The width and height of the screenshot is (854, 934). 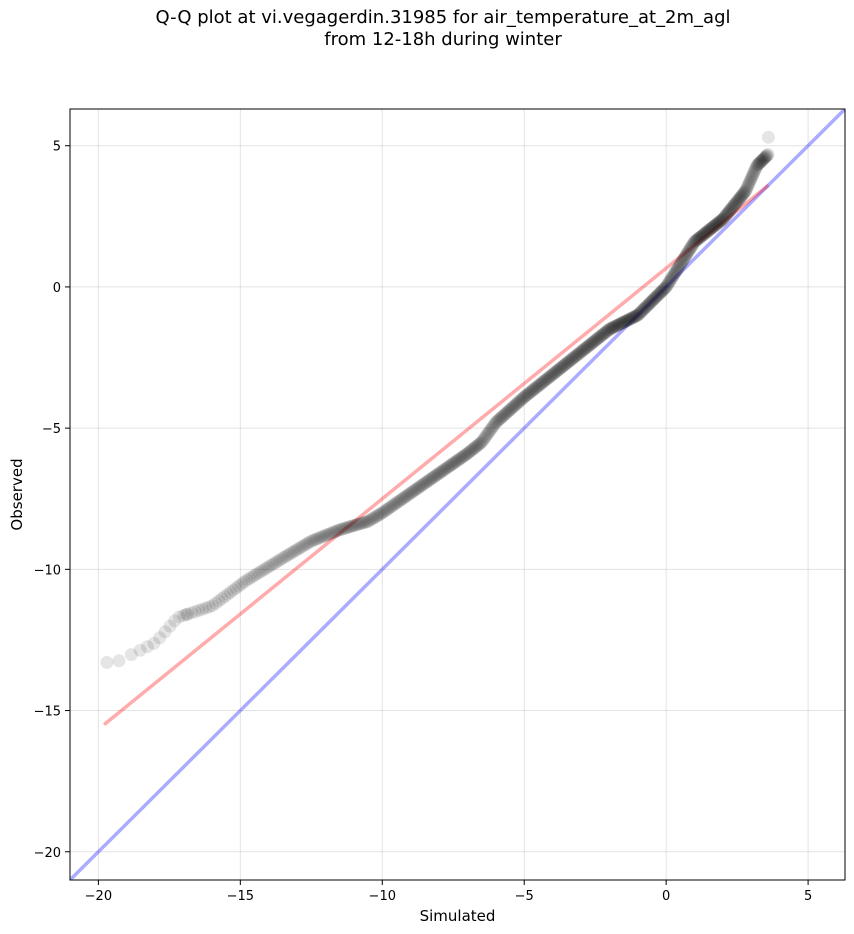 I want to click on x-tick-label: −5, so click(x=524, y=896).